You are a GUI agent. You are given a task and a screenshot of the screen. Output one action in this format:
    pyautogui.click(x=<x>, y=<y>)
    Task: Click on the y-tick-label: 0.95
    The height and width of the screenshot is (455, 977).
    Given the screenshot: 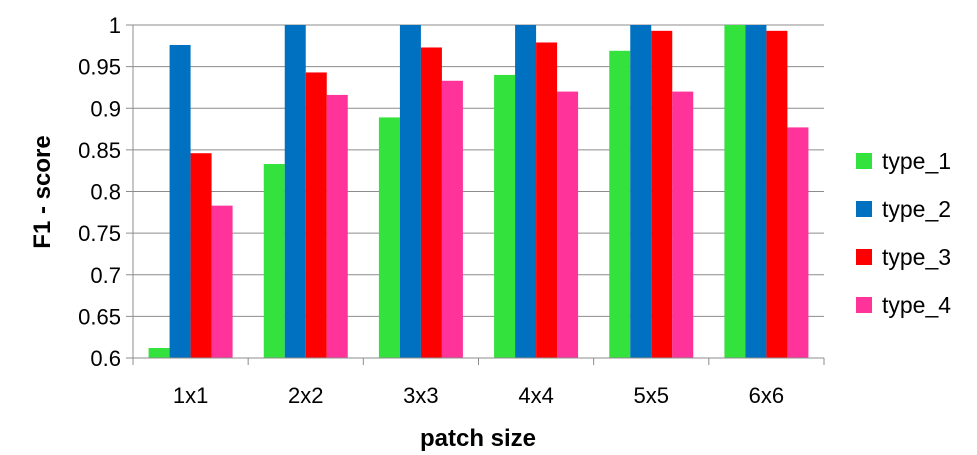 What is the action you would take?
    pyautogui.click(x=99, y=67)
    